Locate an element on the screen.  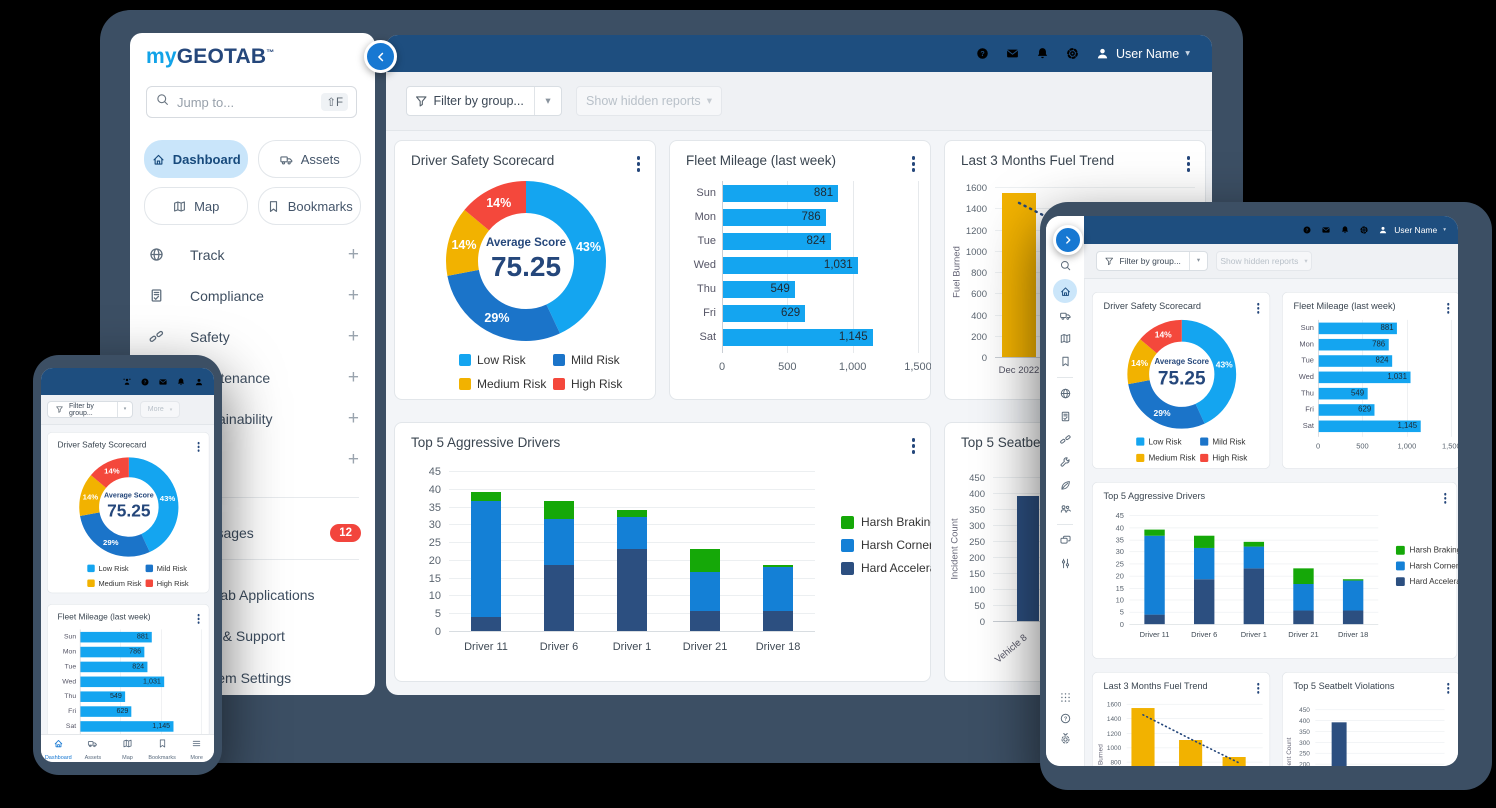
phone-nav-more: More is located at coordinates (196, 748).